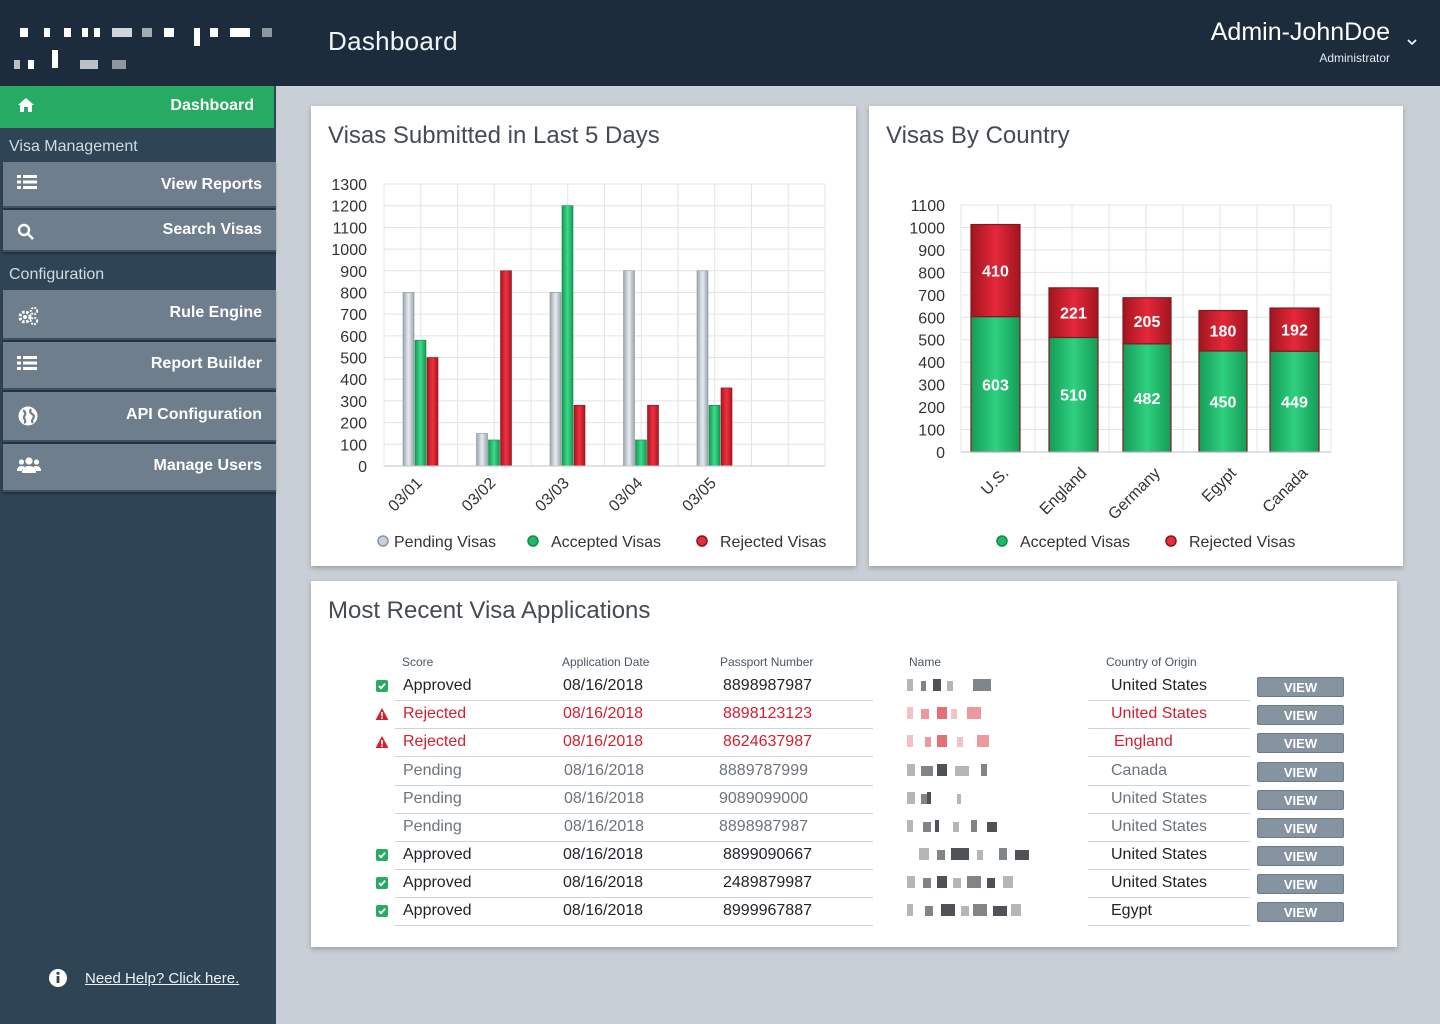 The image size is (1440, 1024). Describe the element at coordinates (27, 182) in the screenshot. I see `list-icon` at that location.